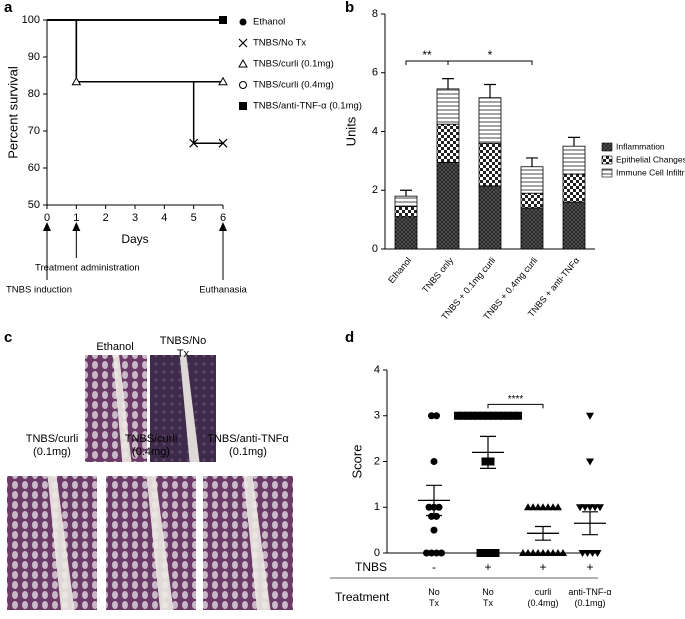  I want to click on title-line: (0.1mg), so click(248, 452).